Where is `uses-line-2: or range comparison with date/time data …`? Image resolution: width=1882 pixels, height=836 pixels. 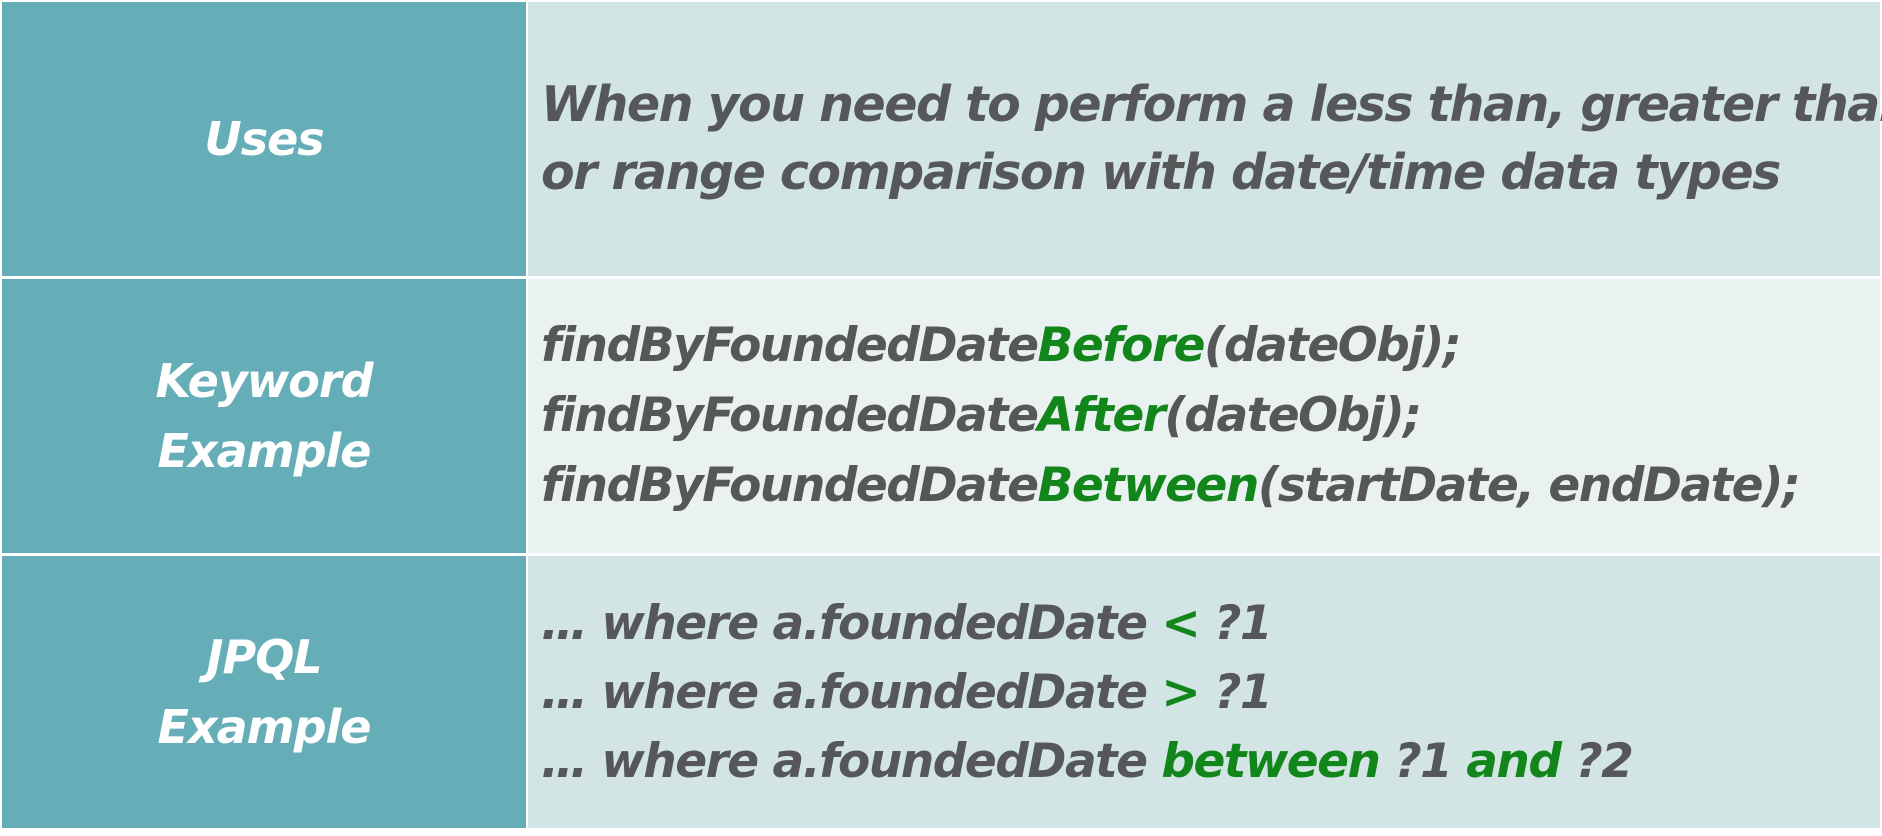
uses-line-2: or range comparison with date/time data … is located at coordinates (1161, 172).